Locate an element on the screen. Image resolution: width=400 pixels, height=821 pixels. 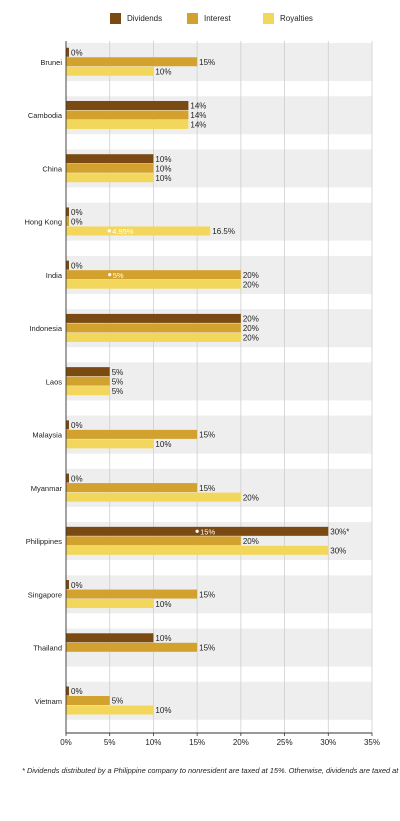
data-label-dividends-malaysia: 0% is located at coordinates (77, 425).